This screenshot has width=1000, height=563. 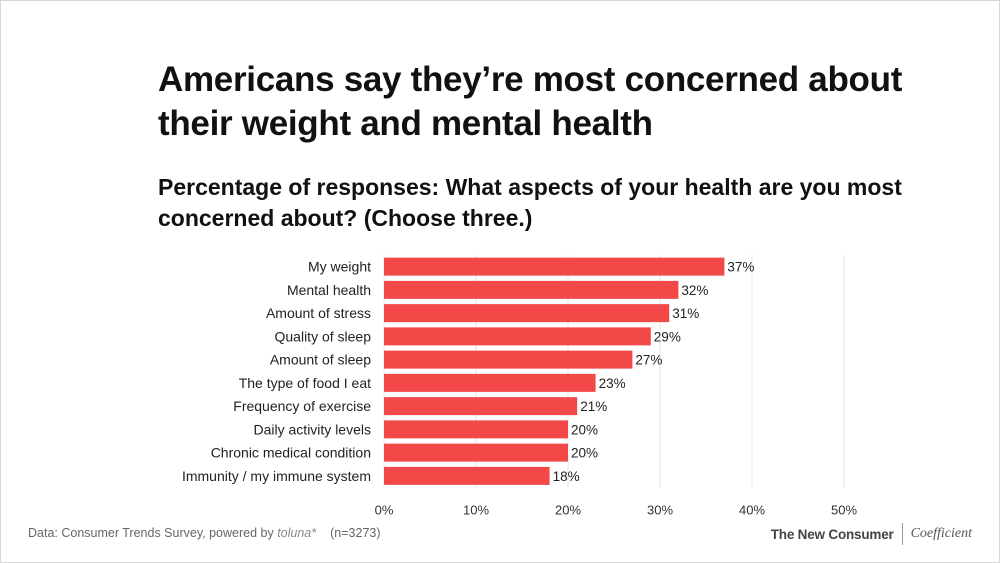 What do you see at coordinates (568, 510) in the screenshot?
I see `x-tick-label: 20%` at bounding box center [568, 510].